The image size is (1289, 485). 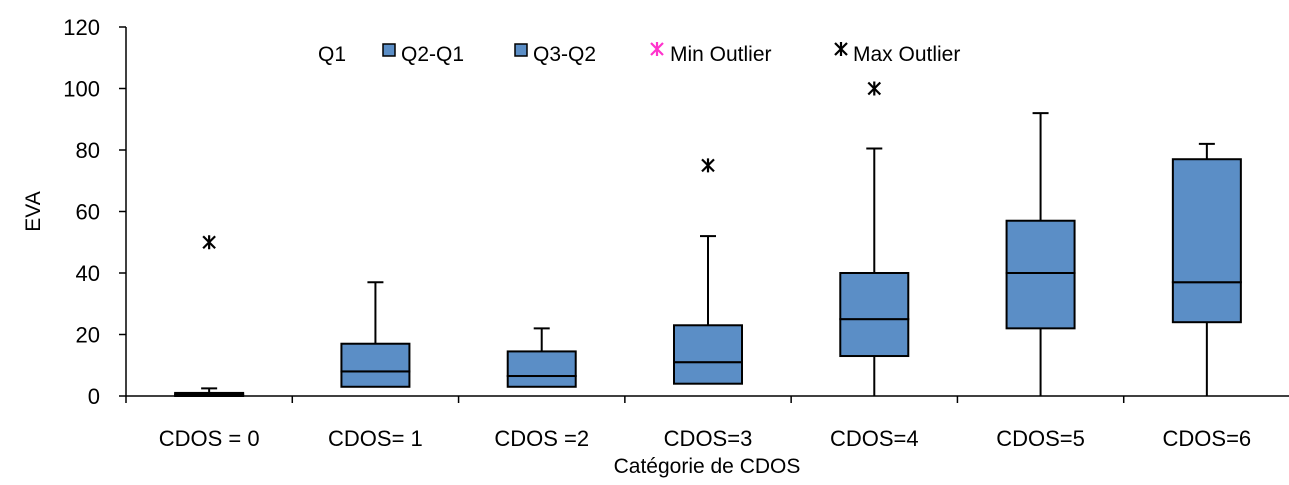 I want to click on x-tick-label: CDOS= 1, so click(x=375, y=438).